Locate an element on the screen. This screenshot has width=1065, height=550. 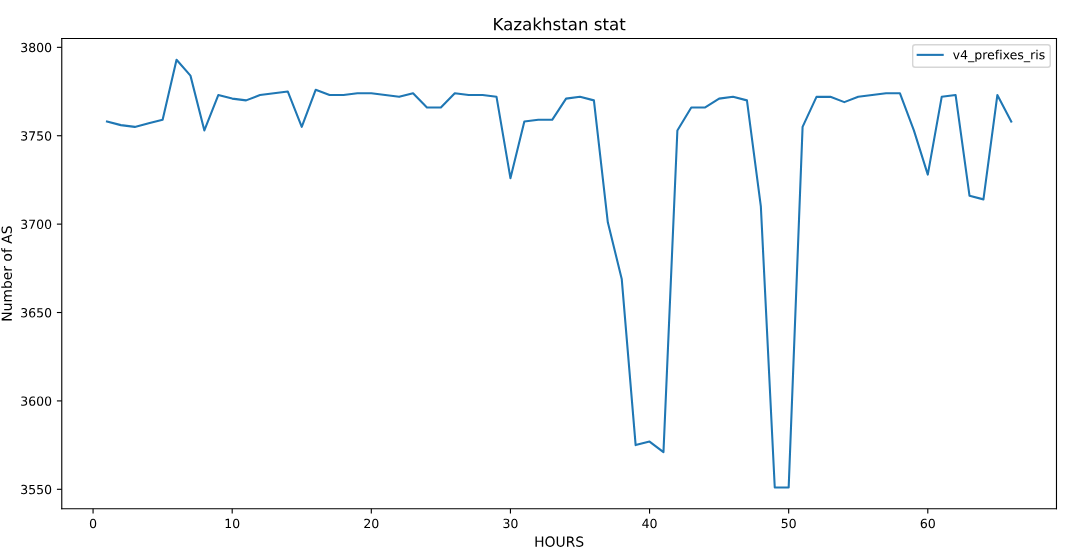
x-tick-label: 20 is located at coordinates (371, 523).